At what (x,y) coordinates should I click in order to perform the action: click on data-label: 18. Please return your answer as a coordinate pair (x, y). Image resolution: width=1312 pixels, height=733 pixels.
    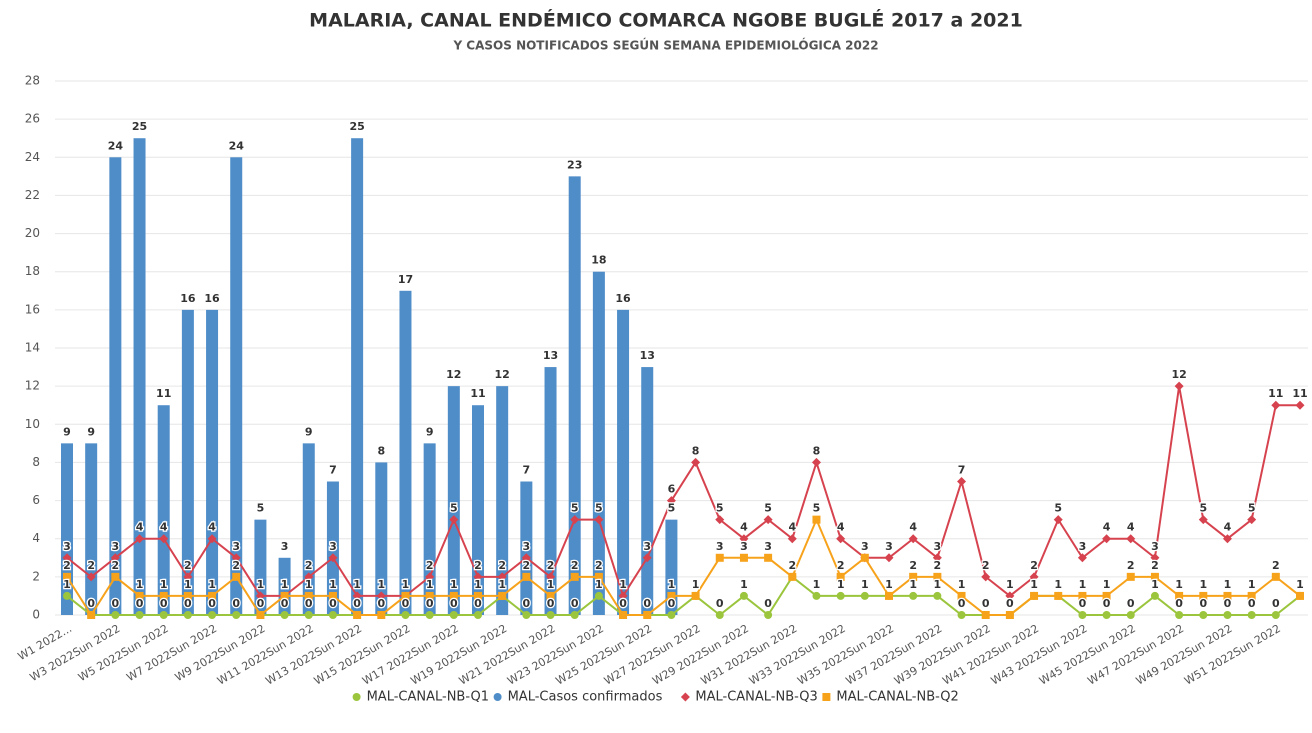
    Looking at the image, I should click on (598, 260).